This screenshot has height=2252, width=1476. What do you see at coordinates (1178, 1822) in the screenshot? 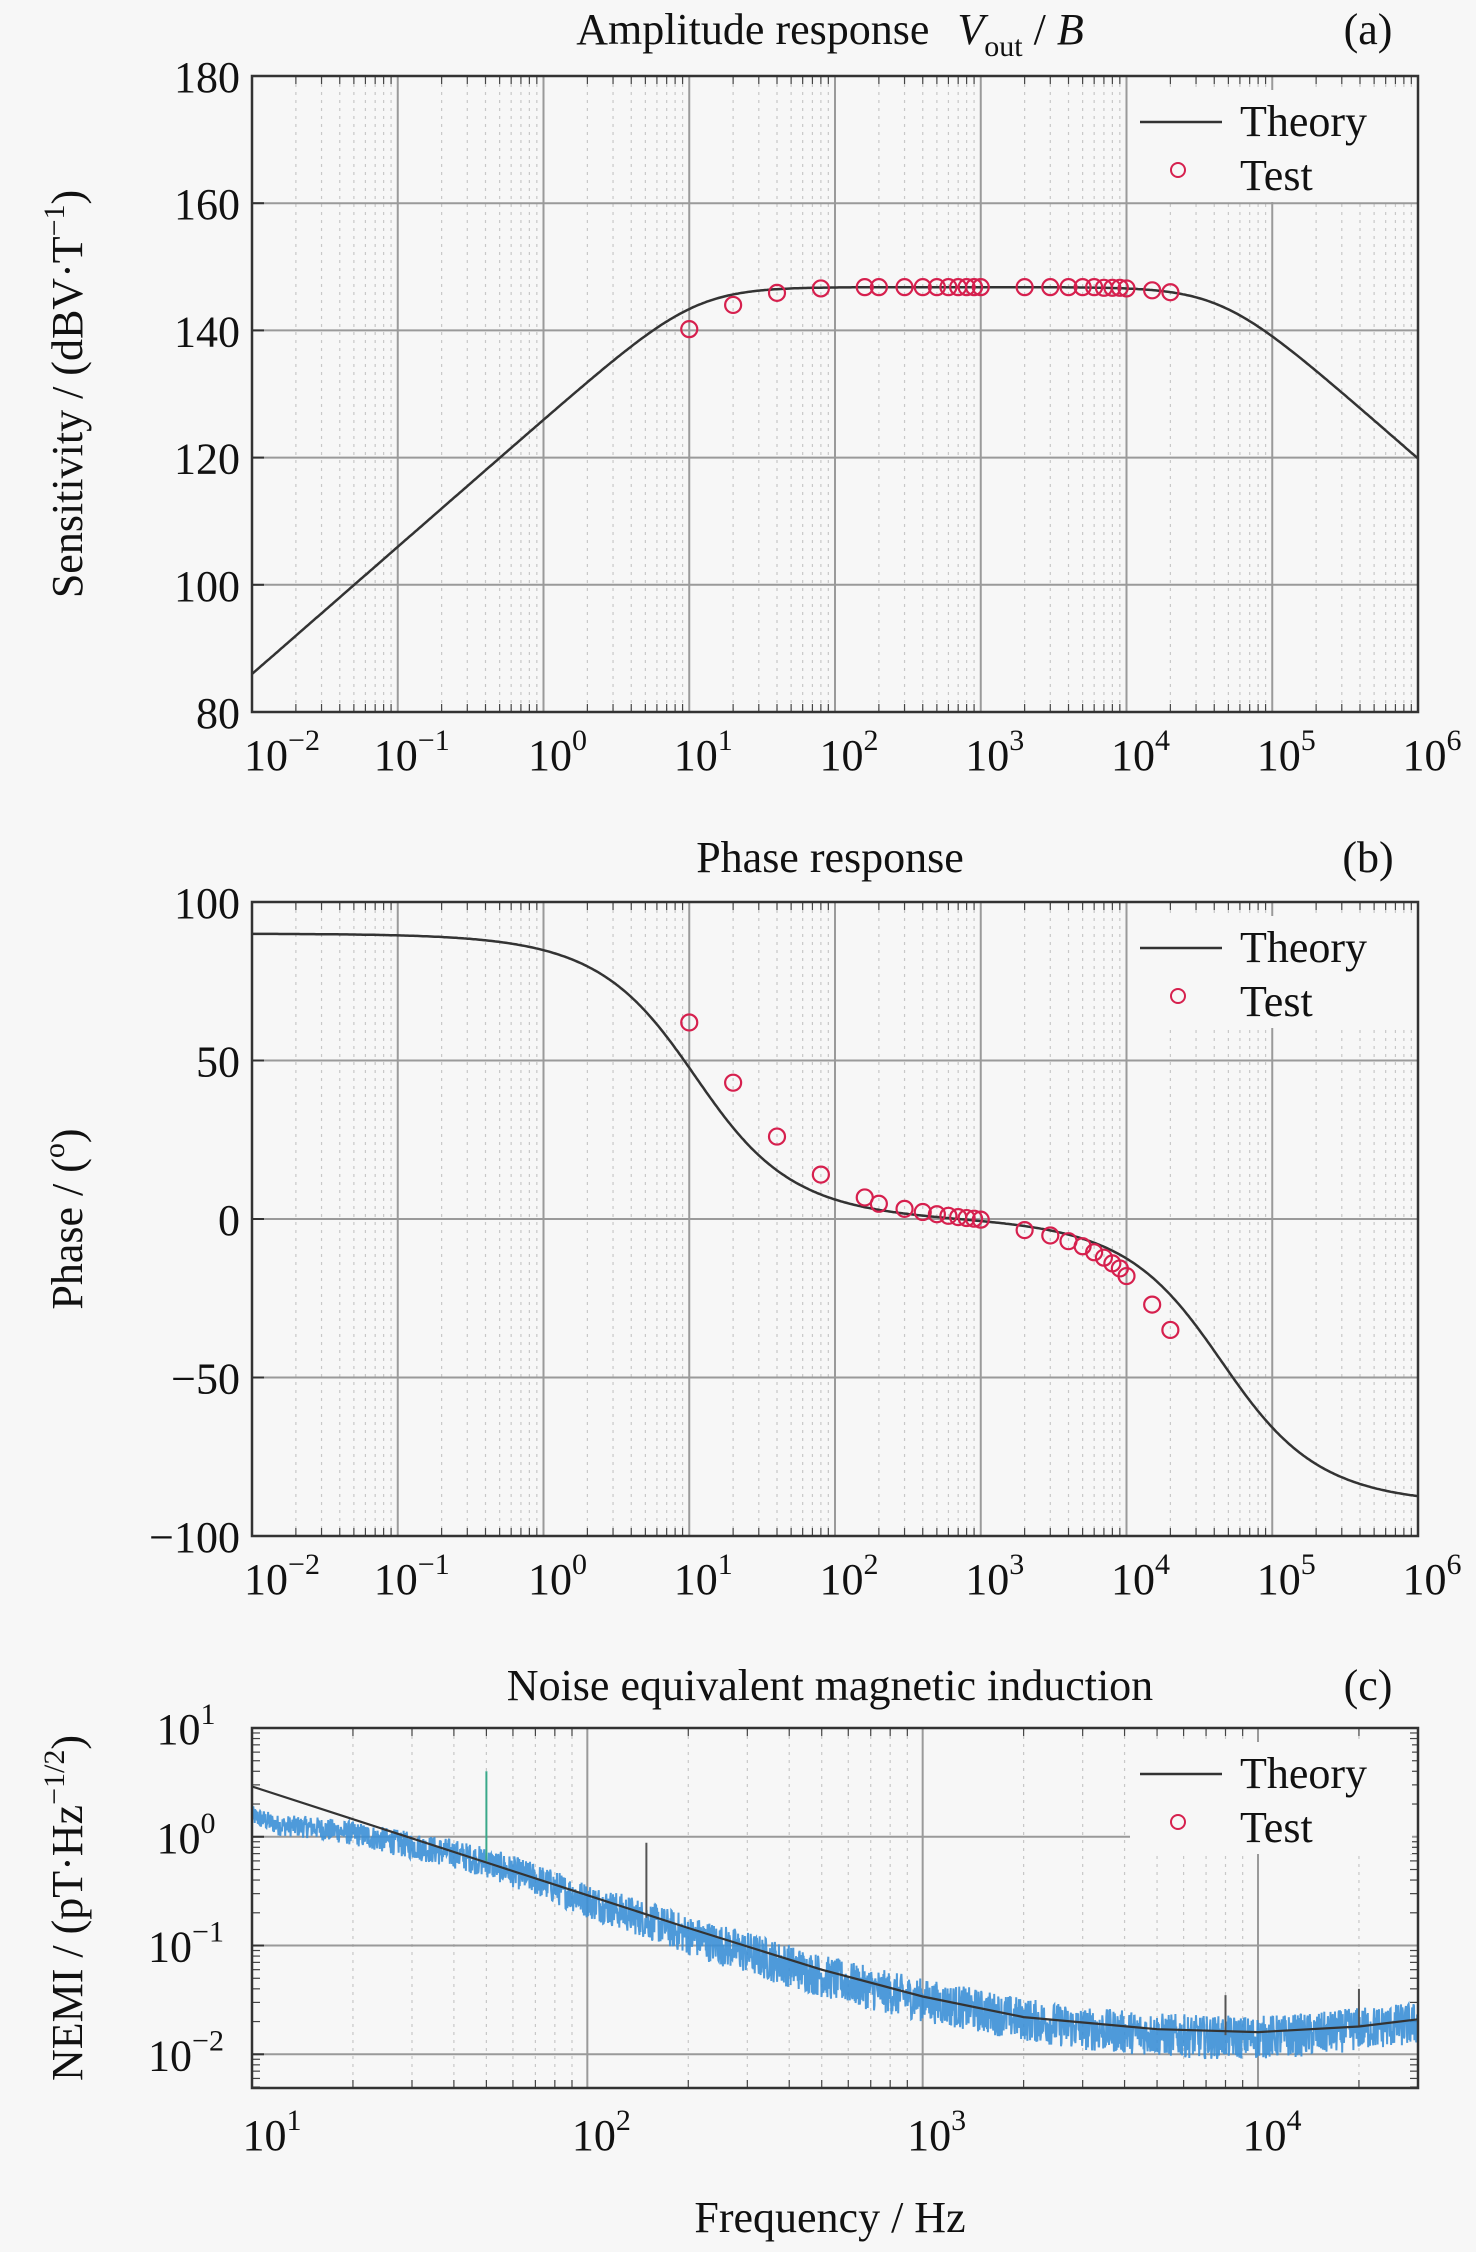
I see `legend-marker-swatch` at bounding box center [1178, 1822].